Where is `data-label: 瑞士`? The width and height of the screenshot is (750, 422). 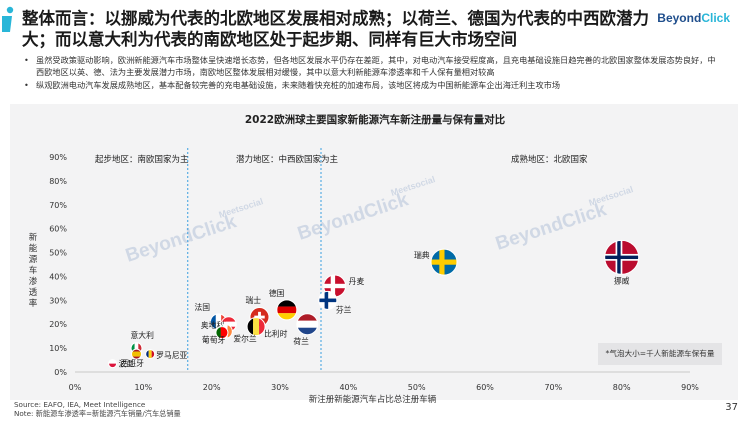
data-label: 瑞士 is located at coordinates (254, 300).